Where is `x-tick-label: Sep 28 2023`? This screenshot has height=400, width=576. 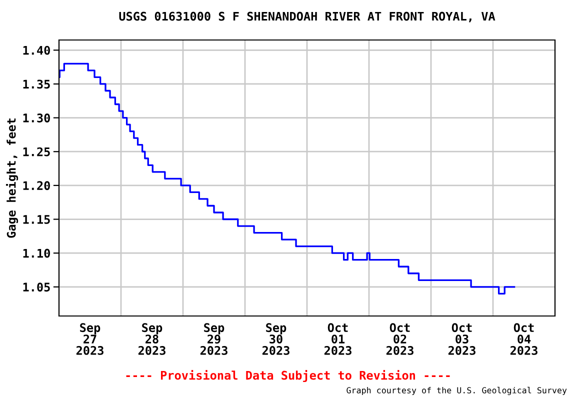 x-tick-label: Sep 28 2023 is located at coordinates (152, 339).